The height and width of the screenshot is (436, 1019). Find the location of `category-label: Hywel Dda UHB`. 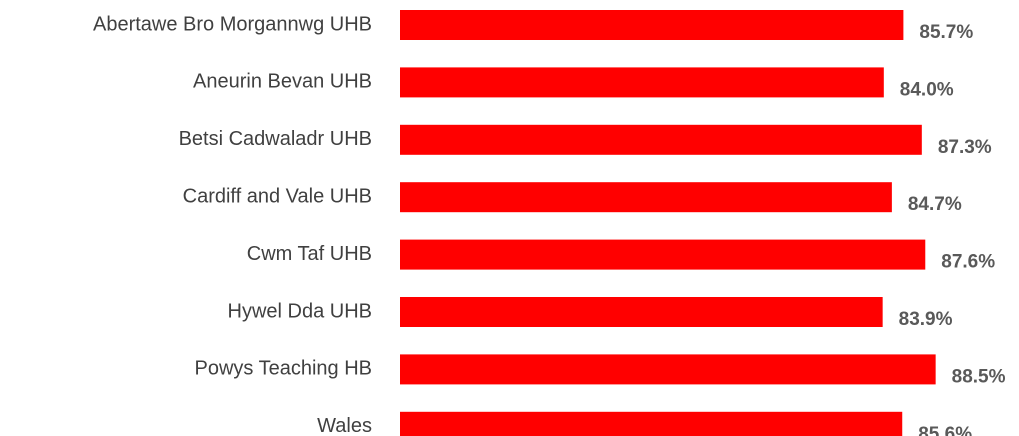

category-label: Hywel Dda UHB is located at coordinates (300, 311).